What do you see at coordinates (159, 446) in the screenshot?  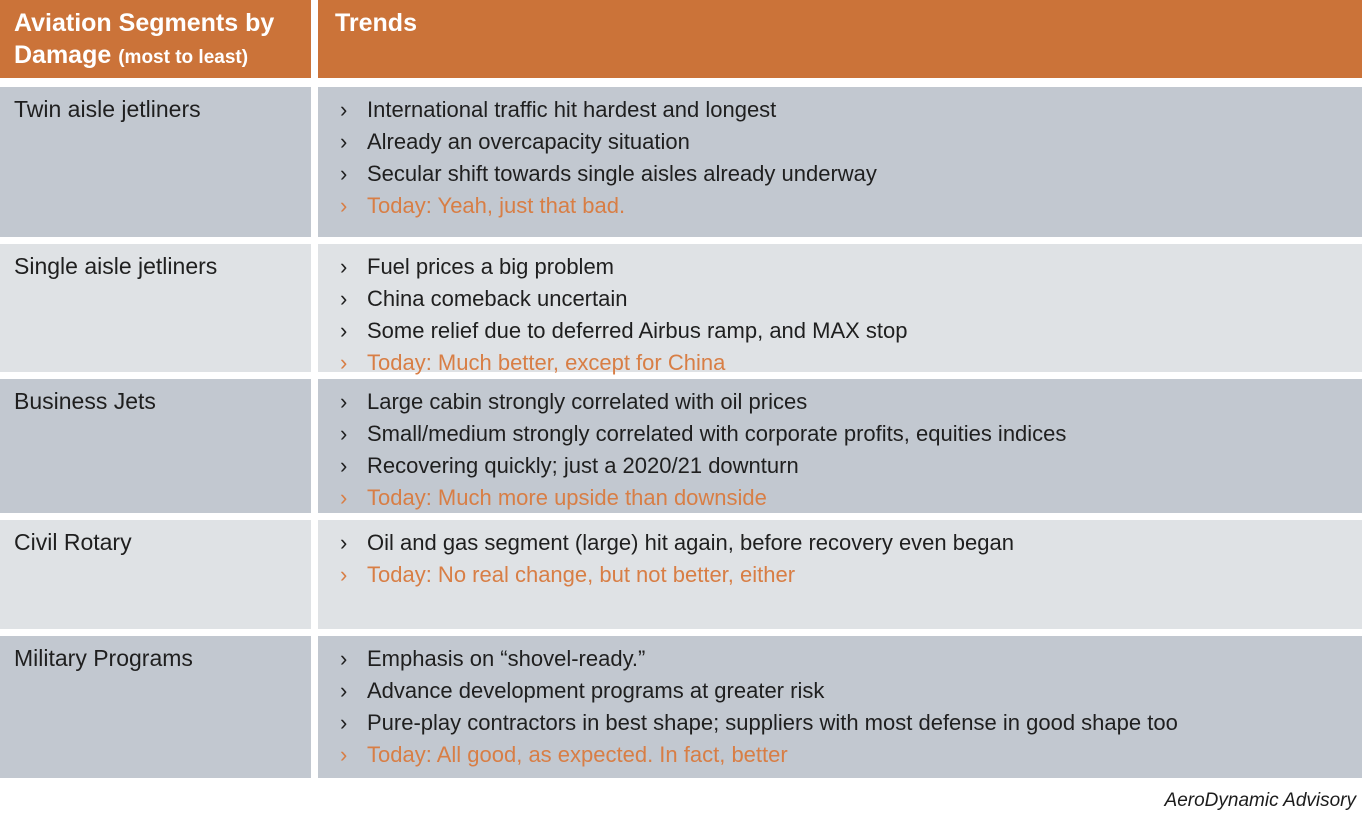 I see `segment-cell: Business Jets` at bounding box center [159, 446].